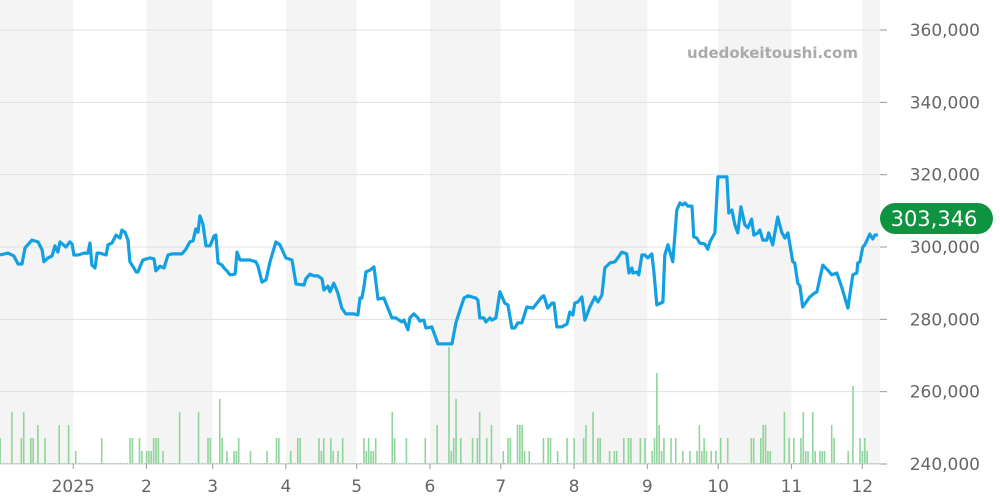  What do you see at coordinates (862, 487) in the screenshot?
I see `x-tick-label: 12` at bounding box center [862, 487].